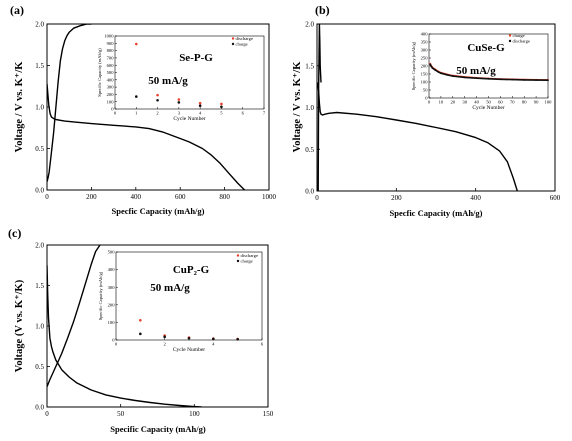  I want to click on inset-x-tick-label: 3, so click(179, 113).